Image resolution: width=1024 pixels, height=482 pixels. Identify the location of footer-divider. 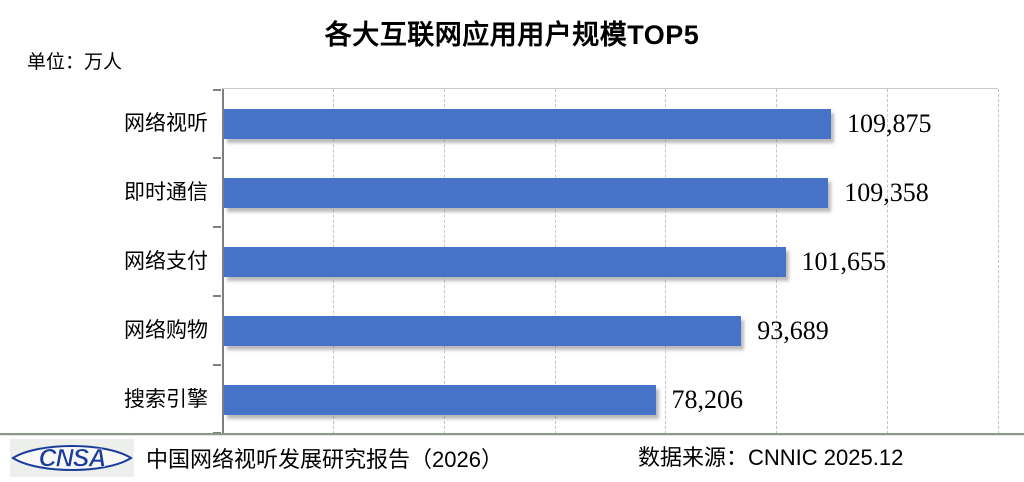
(512, 434).